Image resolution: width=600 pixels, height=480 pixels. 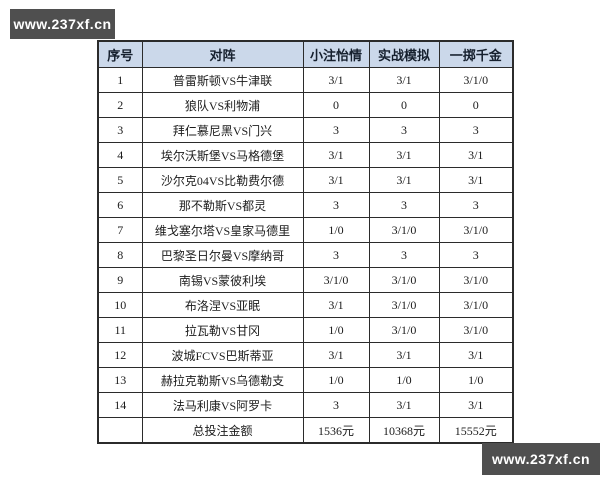 What do you see at coordinates (120, 130) in the screenshot?
I see `row-index-cell: 3` at bounding box center [120, 130].